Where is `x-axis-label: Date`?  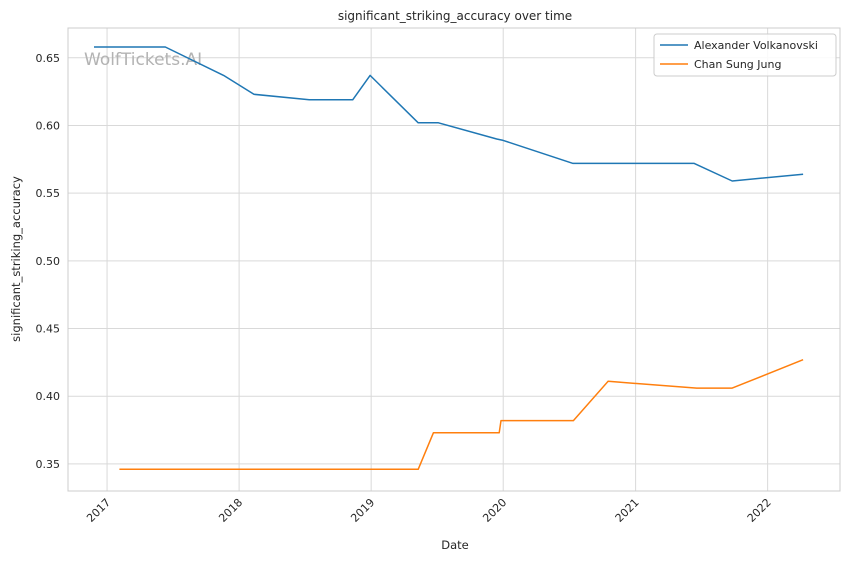 x-axis-label: Date is located at coordinates (455, 545).